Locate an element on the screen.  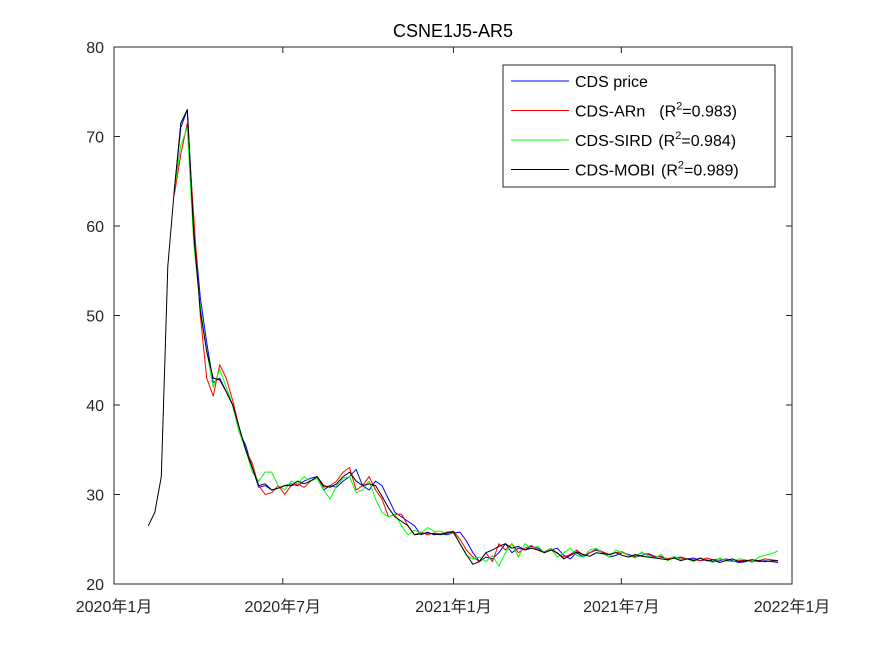
legend-label-1: CDS-ARn (R2=0.983) is located at coordinates (656, 111).